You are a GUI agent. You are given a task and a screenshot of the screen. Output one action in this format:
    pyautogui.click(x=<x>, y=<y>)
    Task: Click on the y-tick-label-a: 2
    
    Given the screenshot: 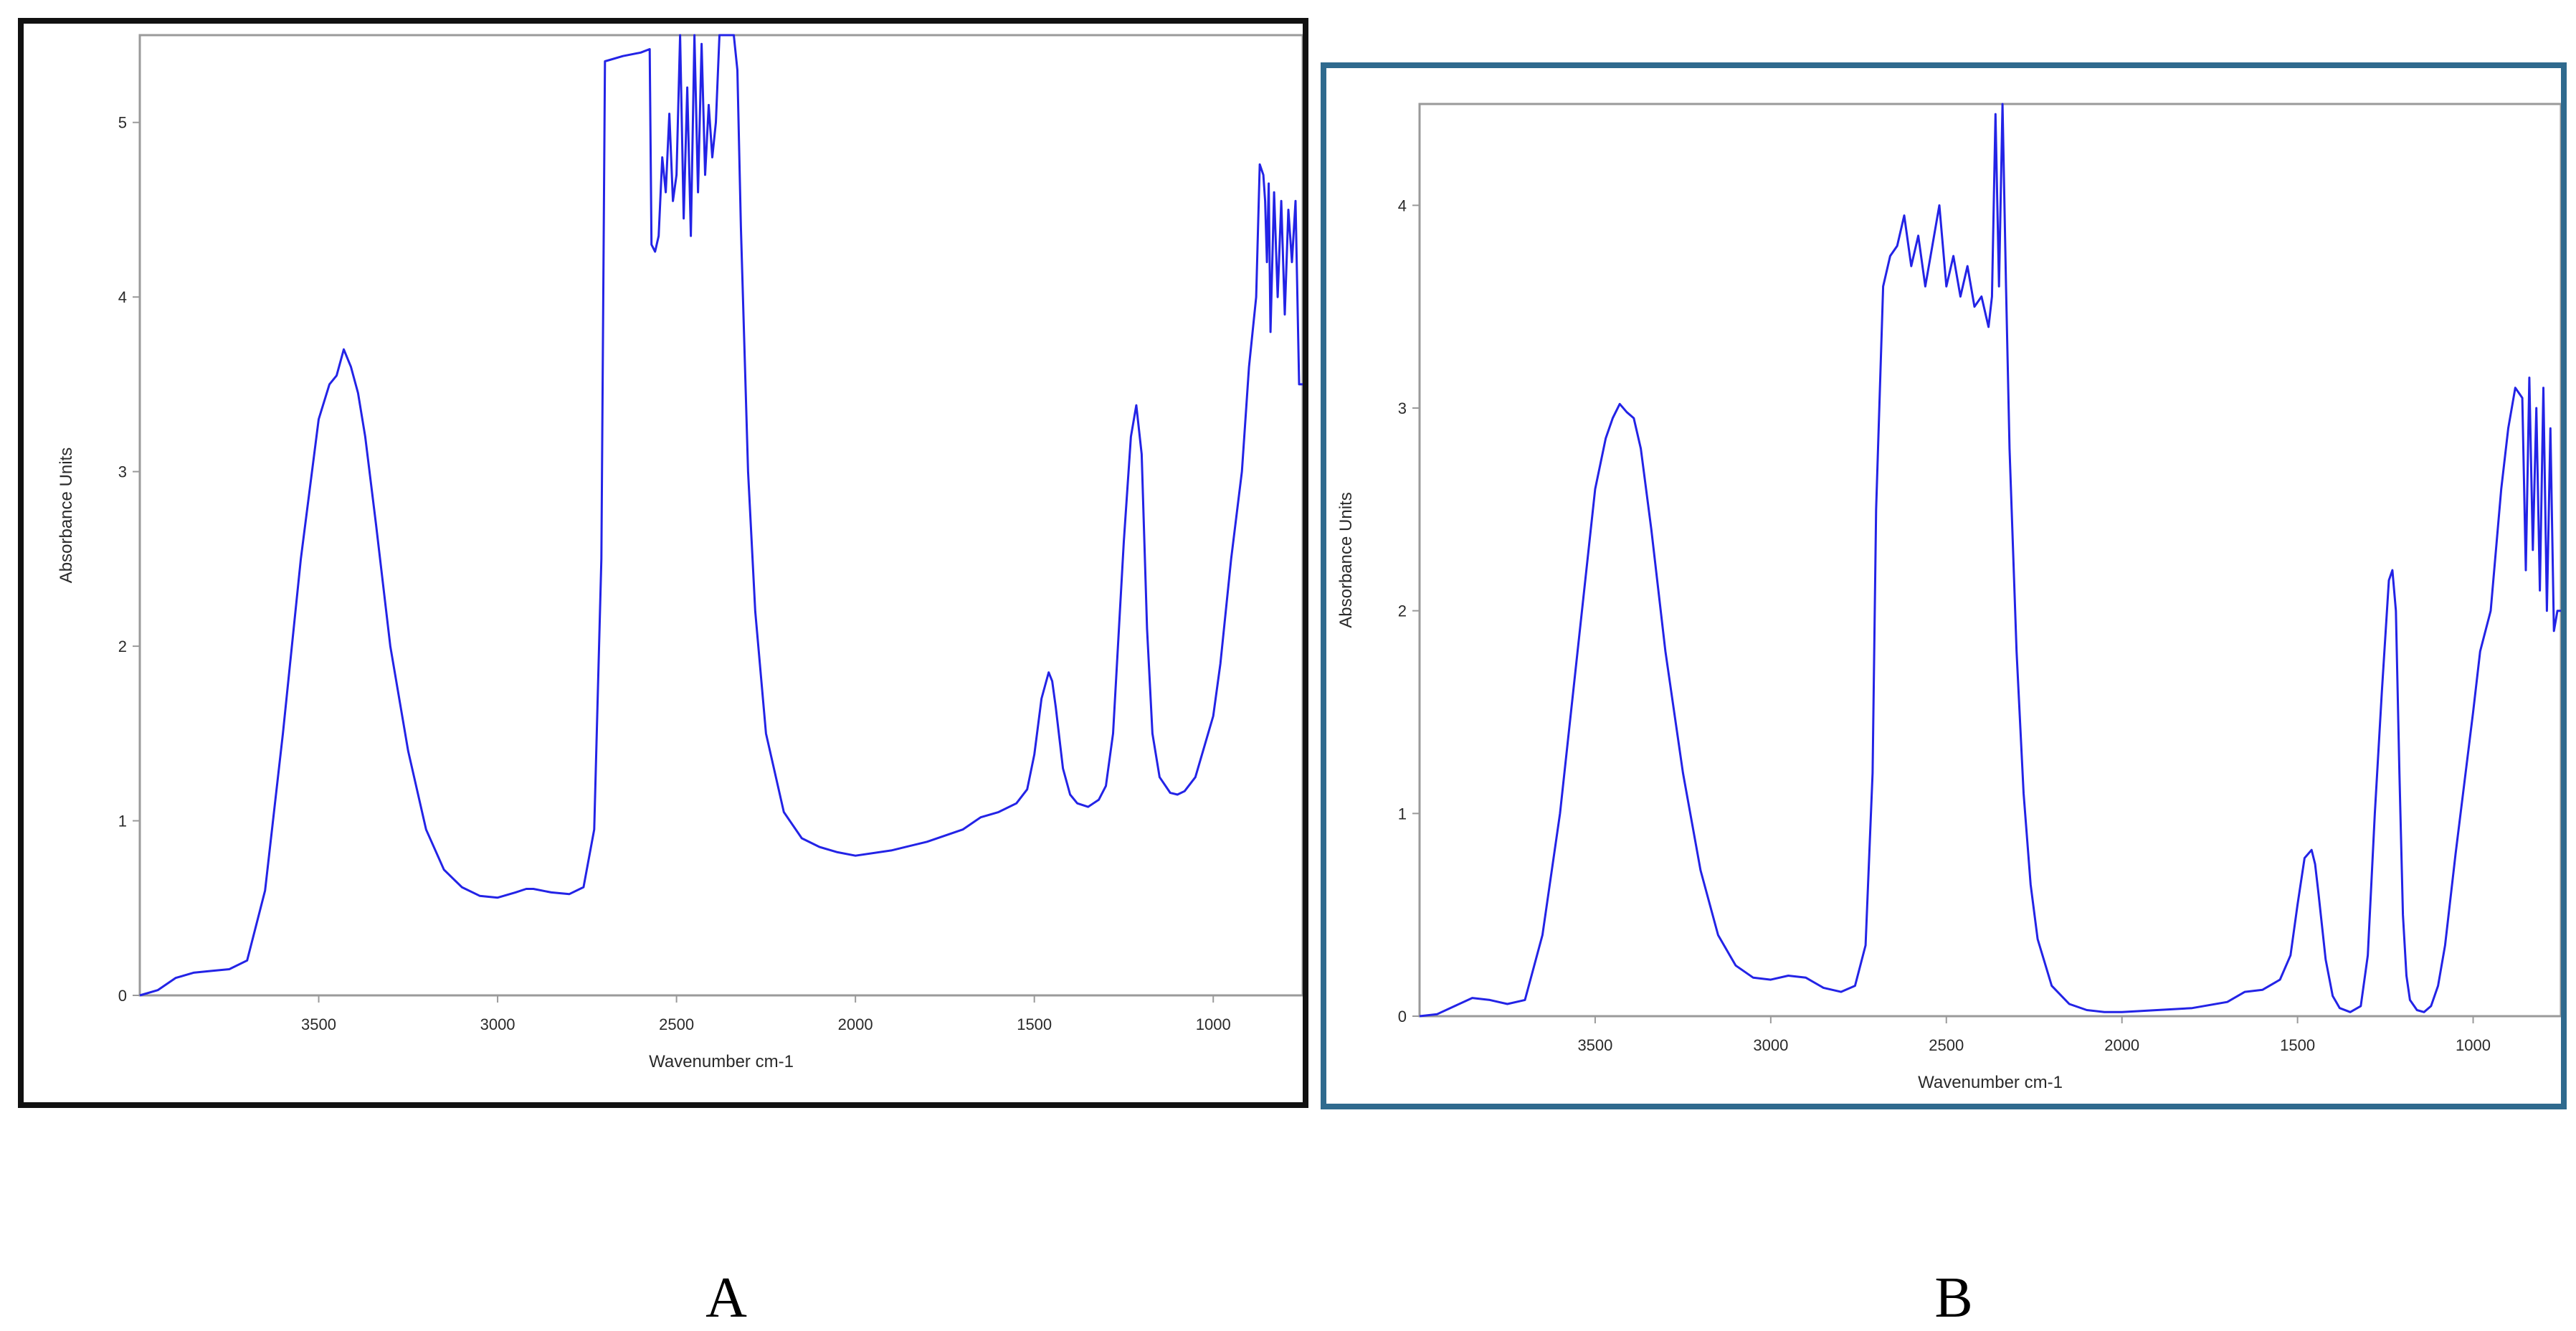 What is the action you would take?
    pyautogui.click(x=122, y=646)
    